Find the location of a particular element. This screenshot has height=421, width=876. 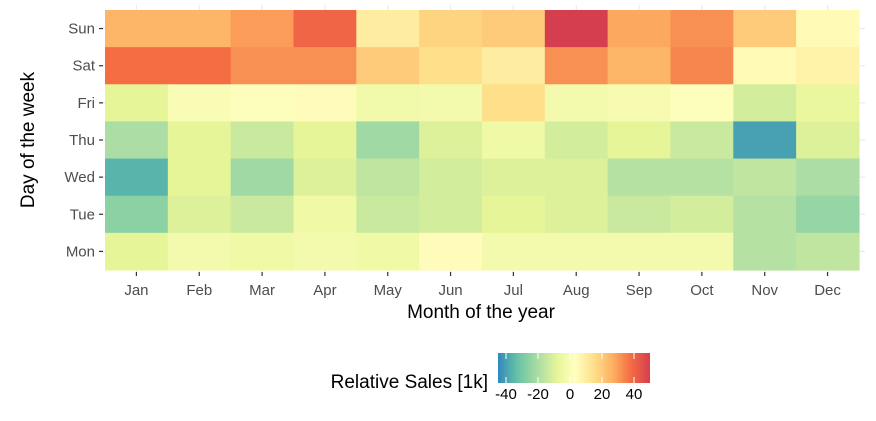

y-axis: Sun Sat Fri Thu Wed Tue Mon is located at coordinates (83, 140).